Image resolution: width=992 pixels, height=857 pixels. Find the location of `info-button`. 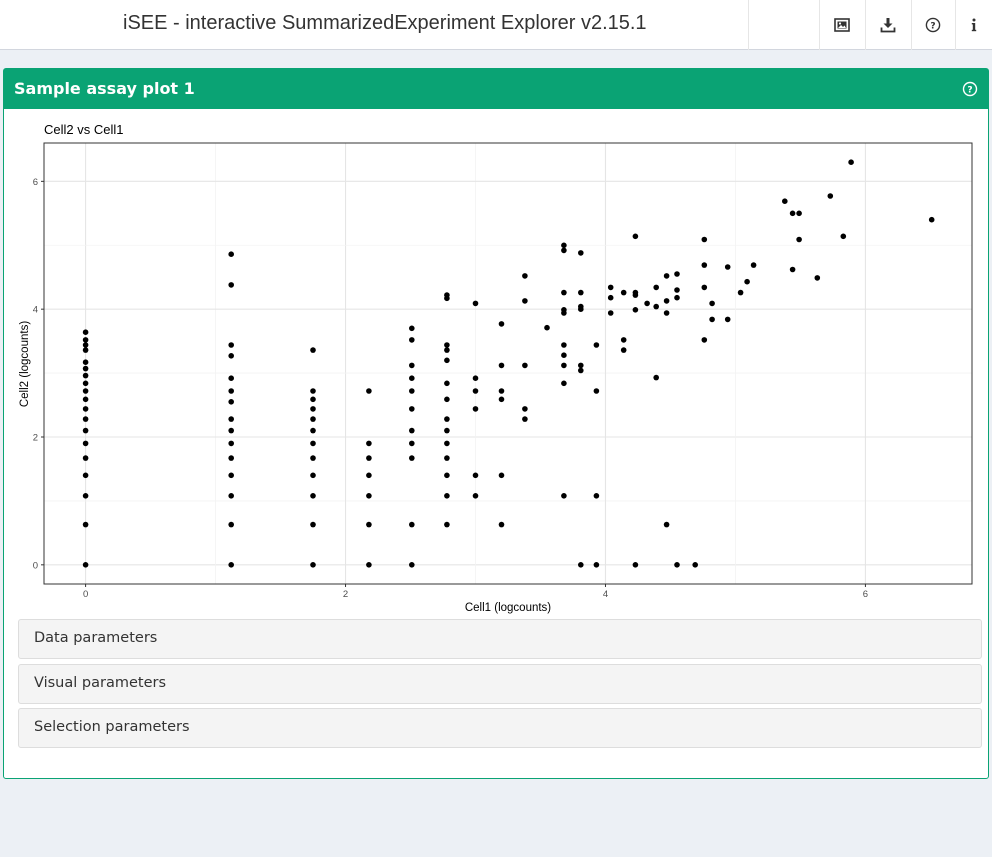

info-button is located at coordinates (973, 25).